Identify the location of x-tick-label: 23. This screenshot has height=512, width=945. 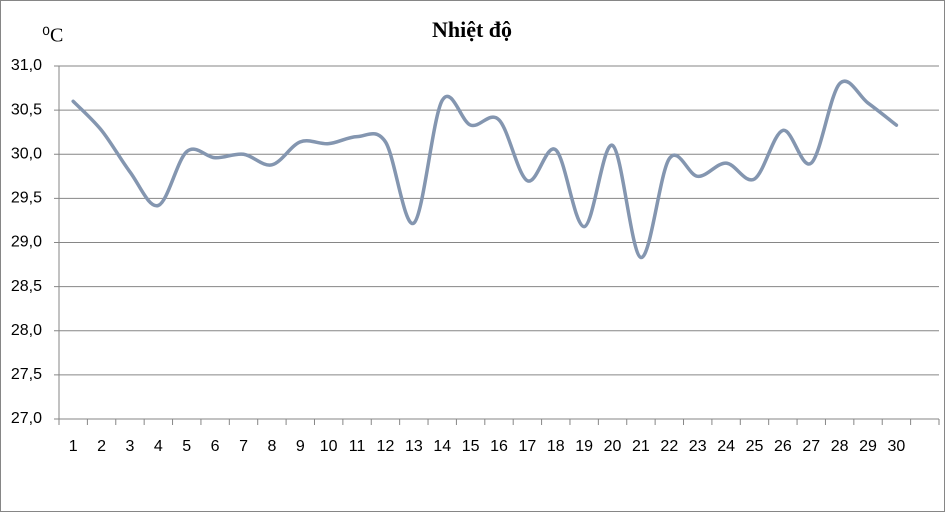
(698, 446).